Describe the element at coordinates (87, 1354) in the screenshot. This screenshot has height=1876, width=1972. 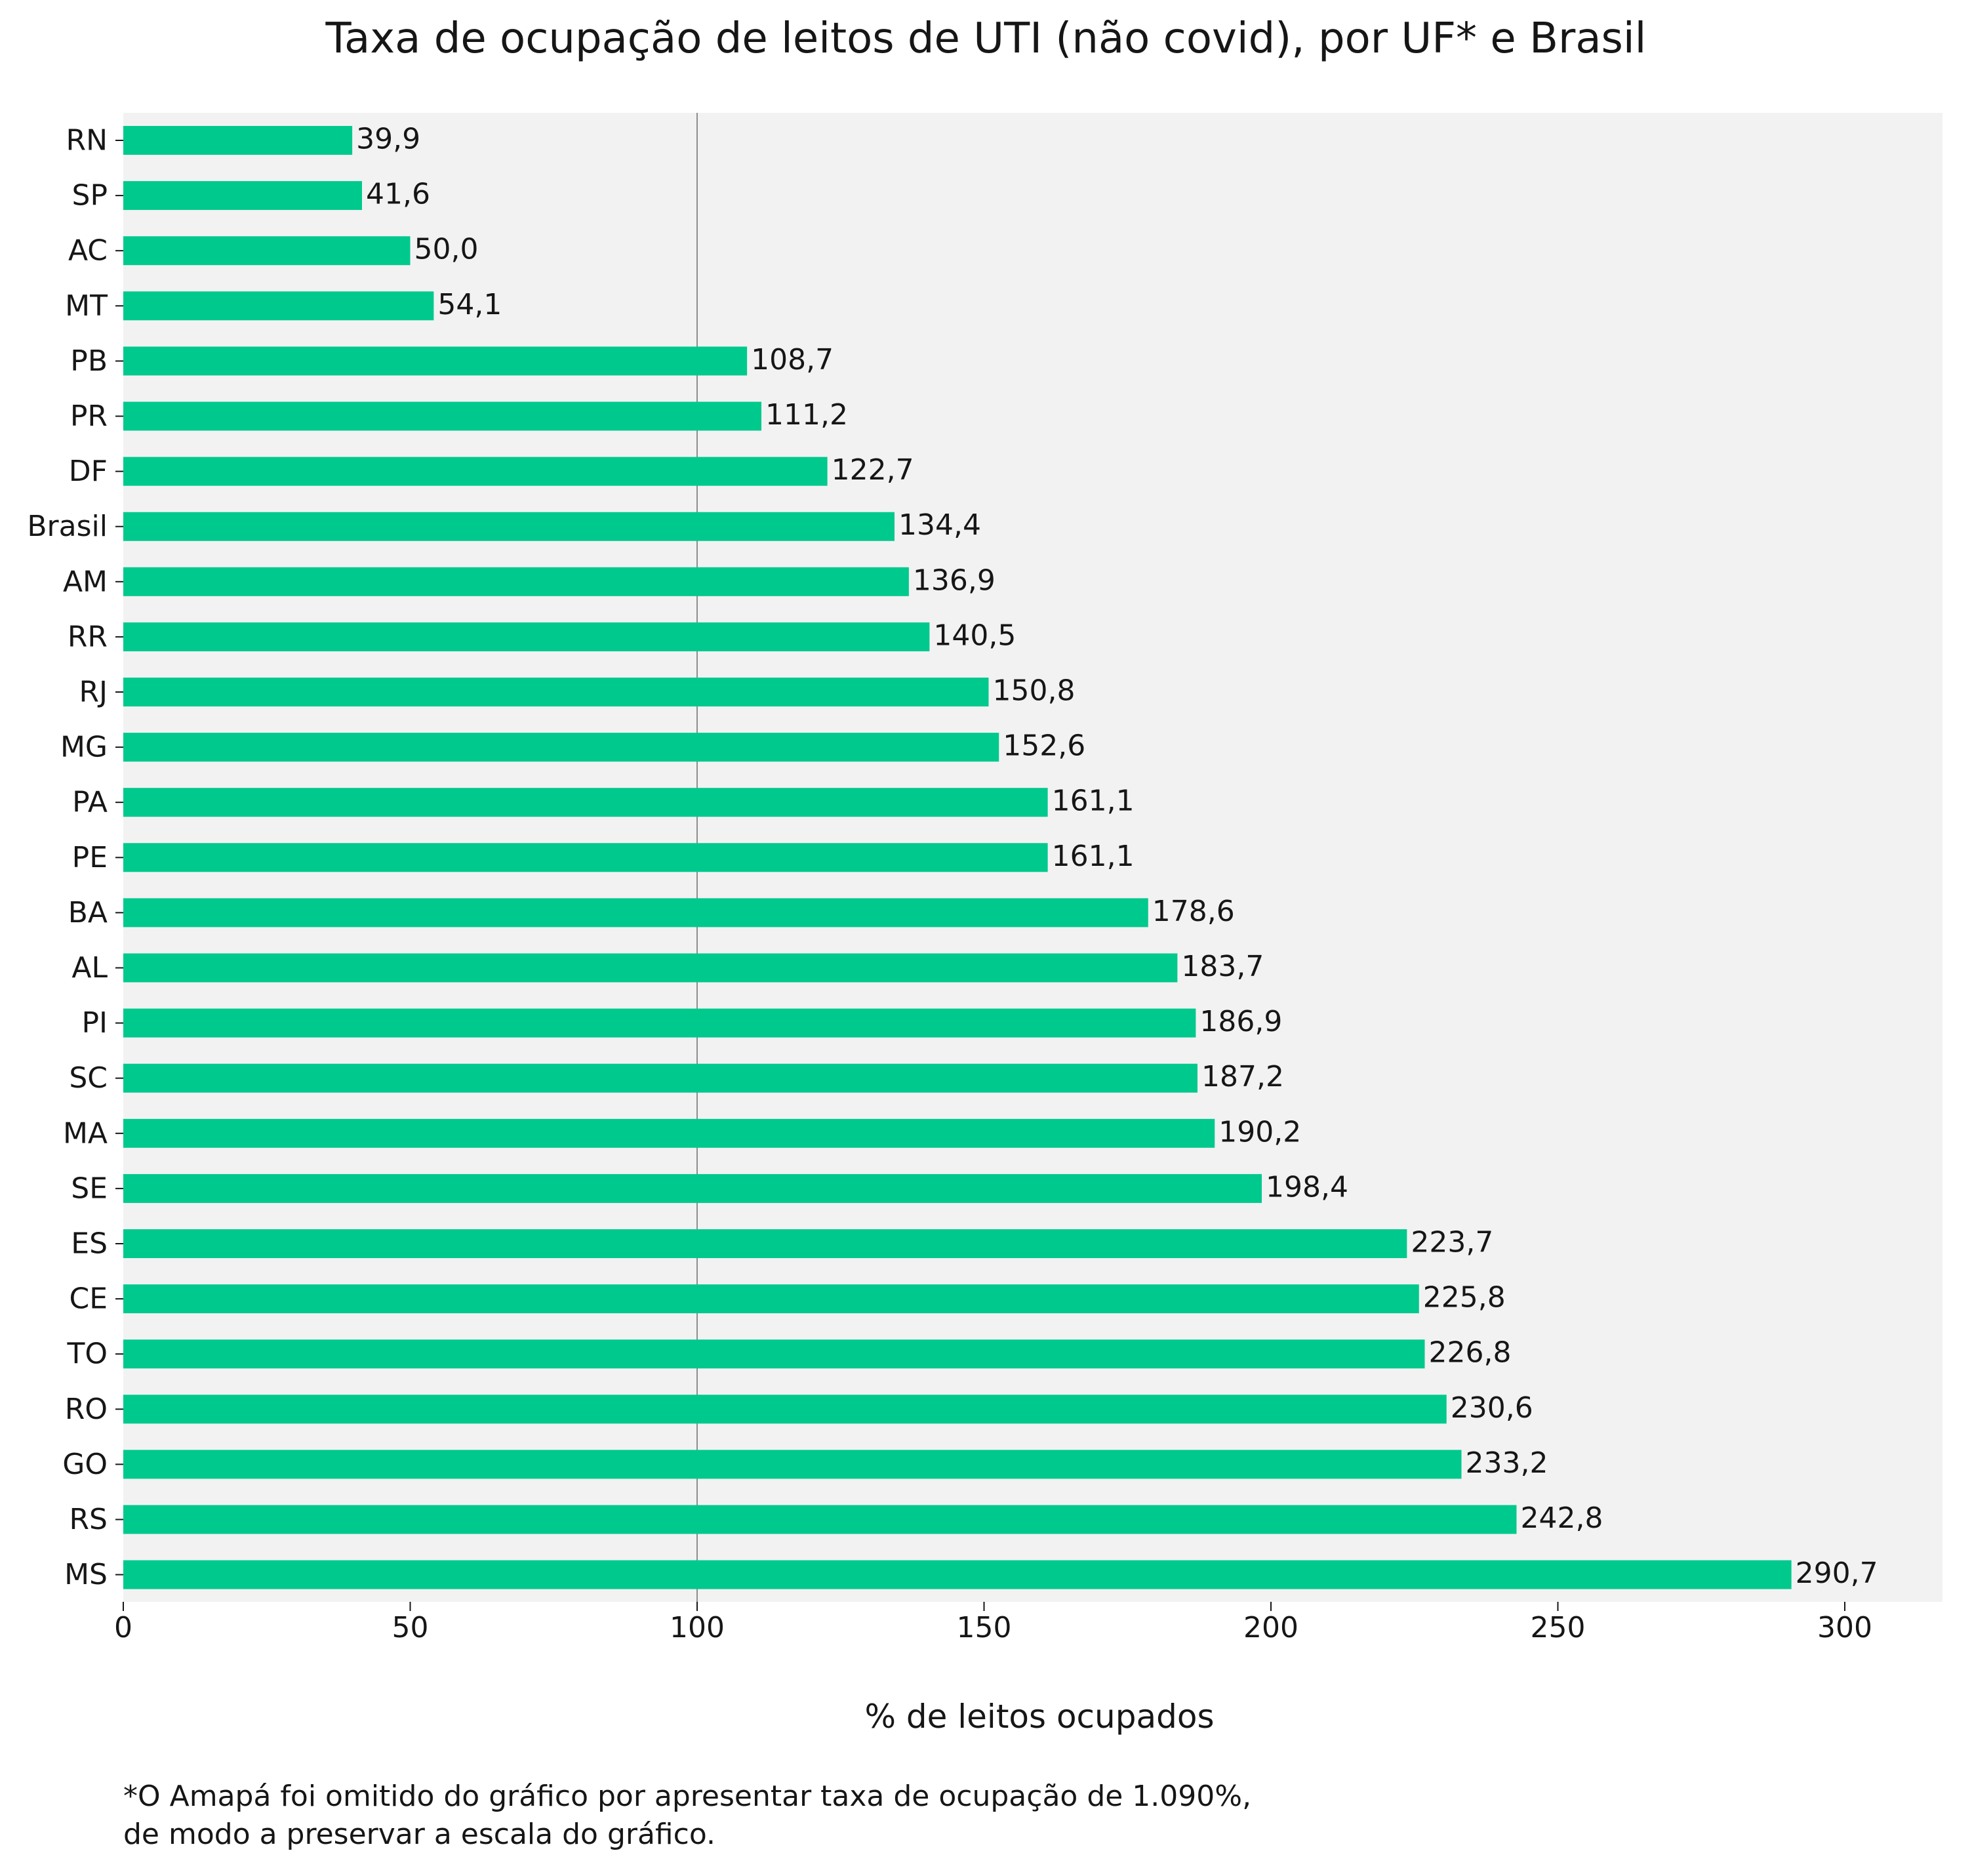
I see `y-tick-label-to: TO` at that location.